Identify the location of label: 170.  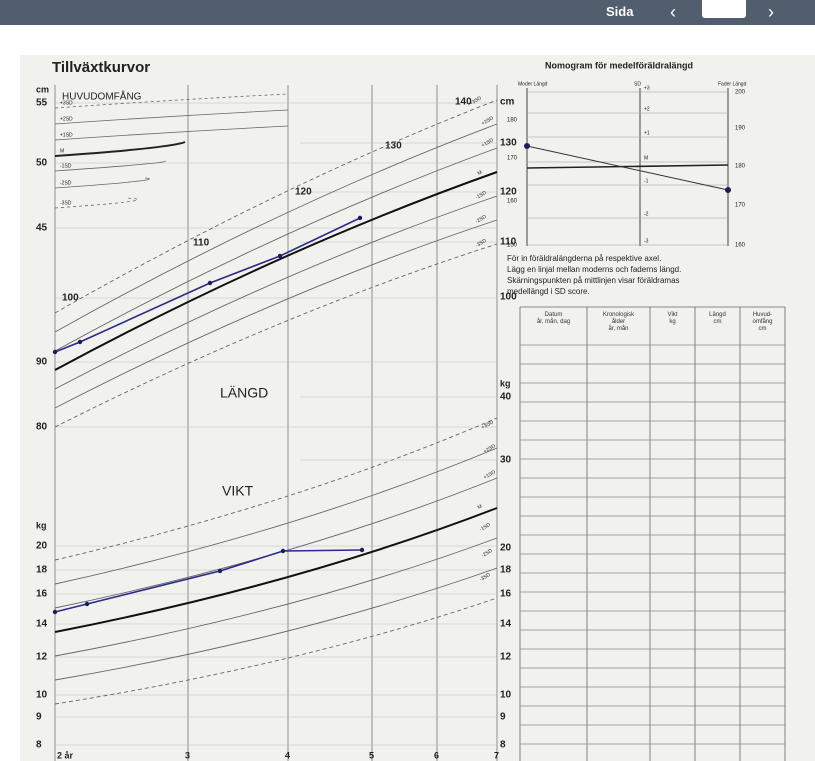
(512, 159).